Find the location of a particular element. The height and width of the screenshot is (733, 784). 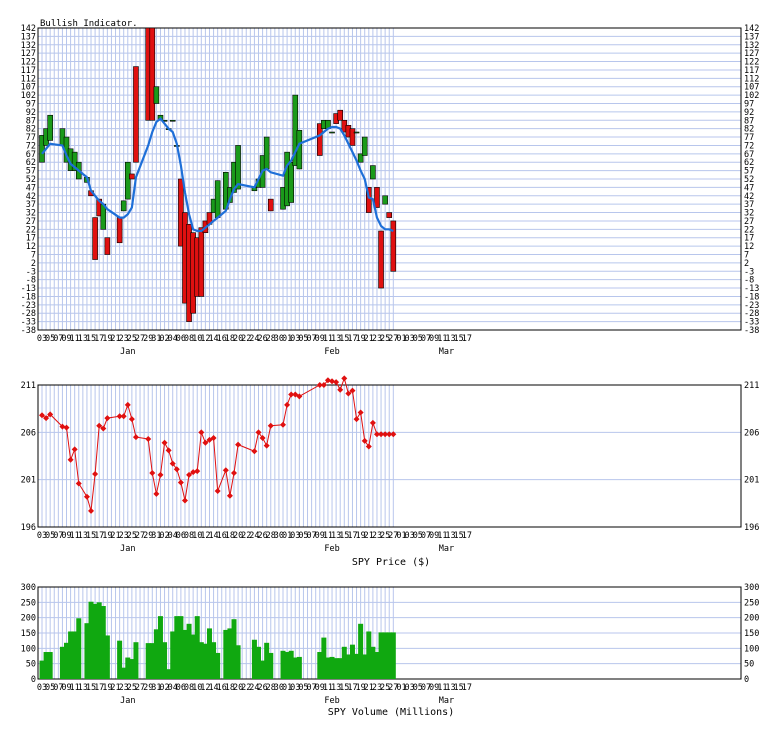

bullish-ytick-left: 62 is located at coordinates (31, 163).